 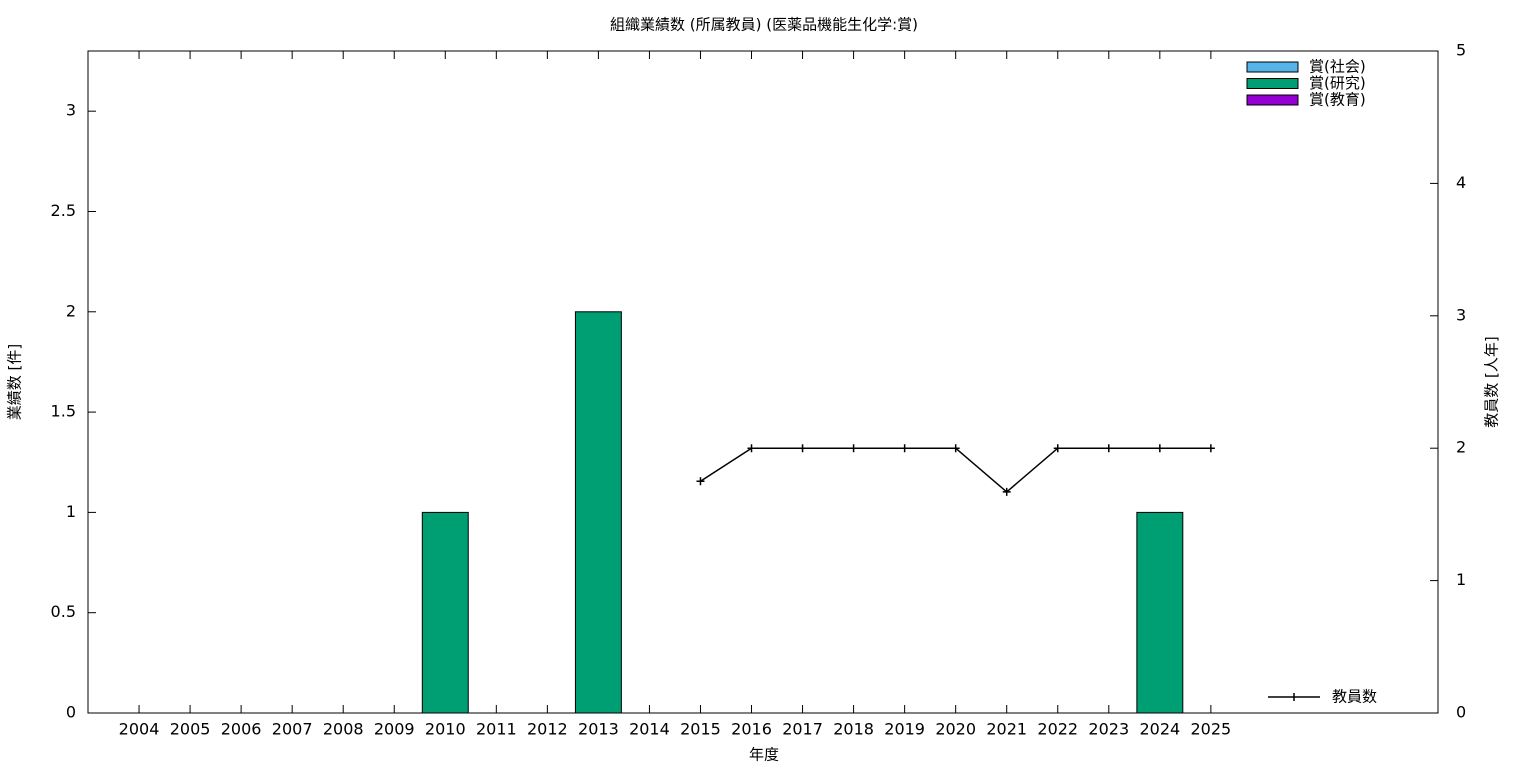 I want to click on chart-title: 組織業績数 (所属教員) (医薬品機能生化学:賞), so click(x=764, y=25).